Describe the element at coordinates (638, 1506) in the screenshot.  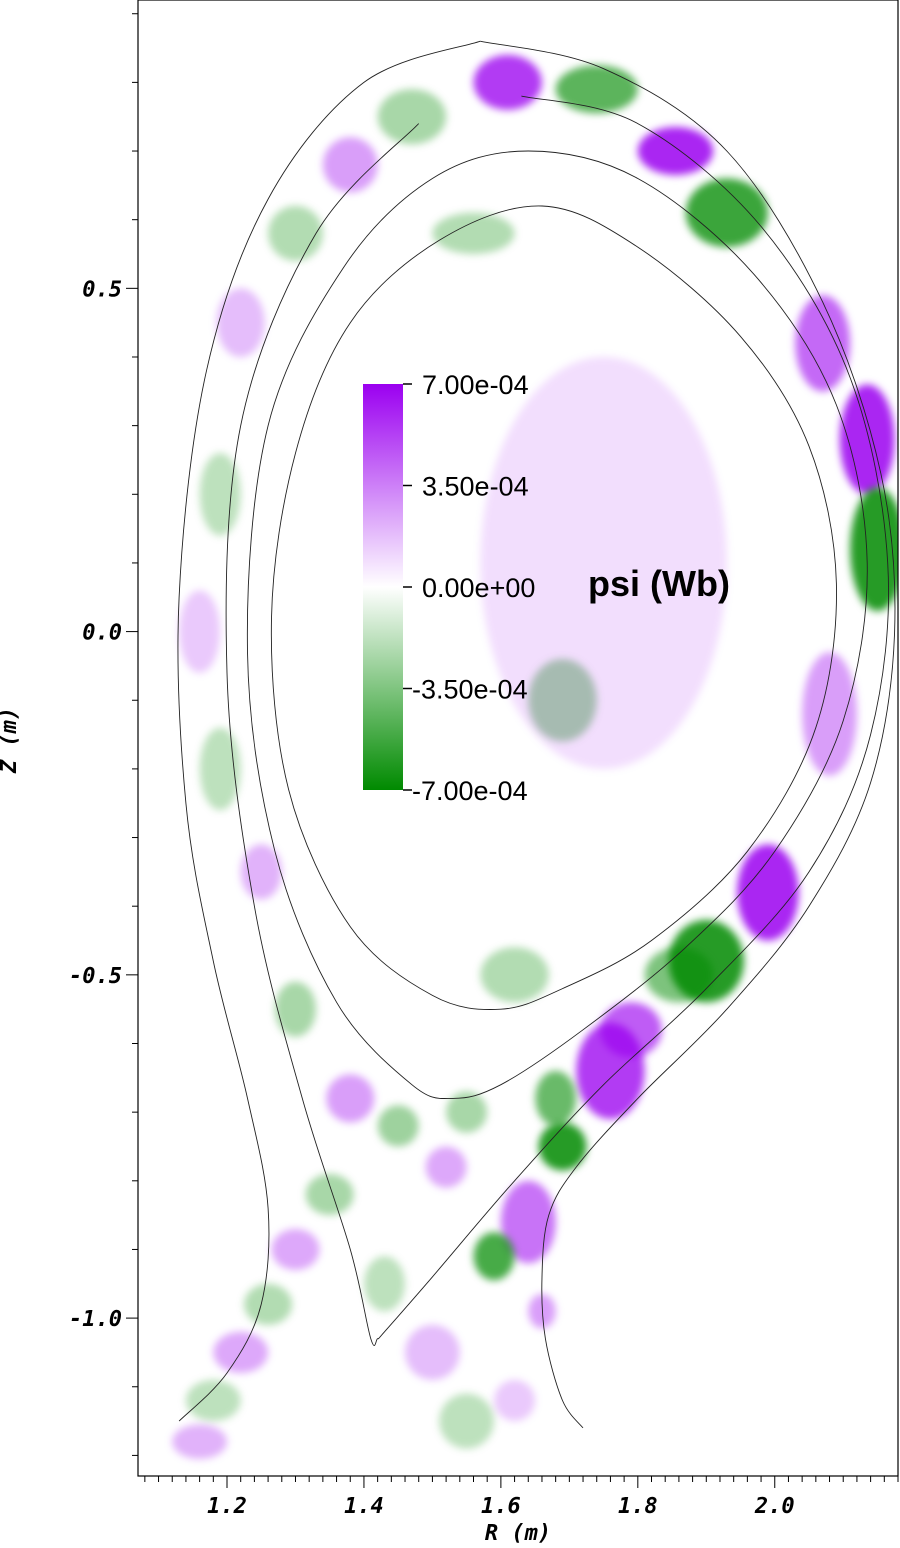
I see `x-tick-label: 1.8` at that location.